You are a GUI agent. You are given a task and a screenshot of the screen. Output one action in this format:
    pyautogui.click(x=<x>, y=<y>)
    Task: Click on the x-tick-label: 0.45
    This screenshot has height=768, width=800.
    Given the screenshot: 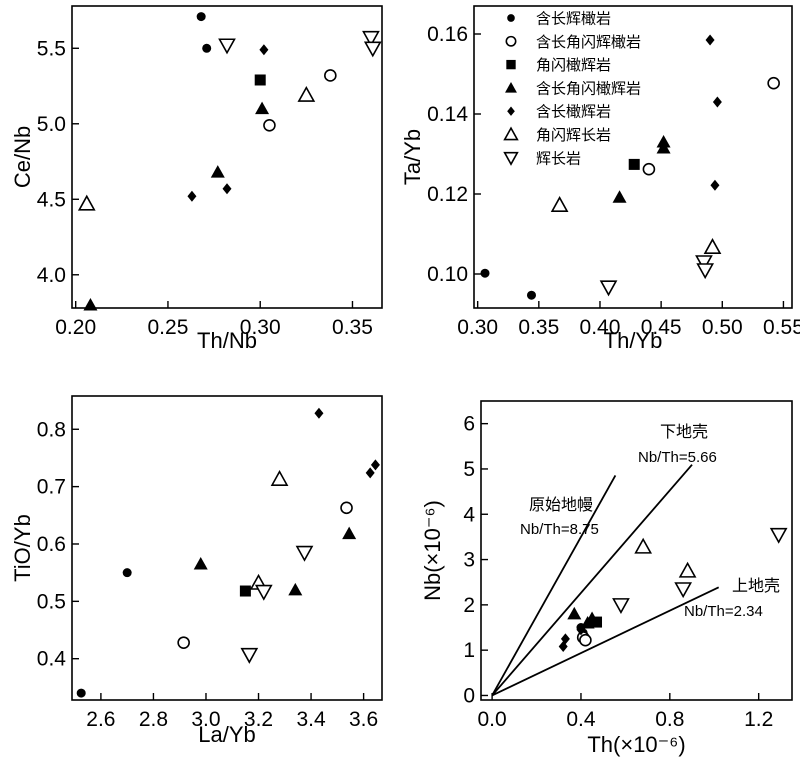 What is the action you would take?
    pyautogui.click(x=661, y=327)
    